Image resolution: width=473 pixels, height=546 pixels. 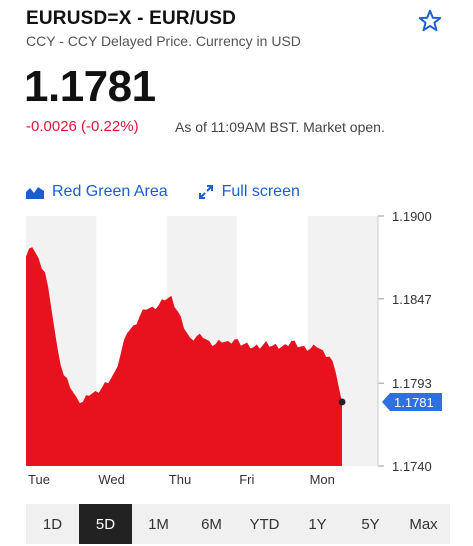 I want to click on quote-subtitle: CCY - CCY Delayed Price. Currency in USD, so click(x=163, y=41).